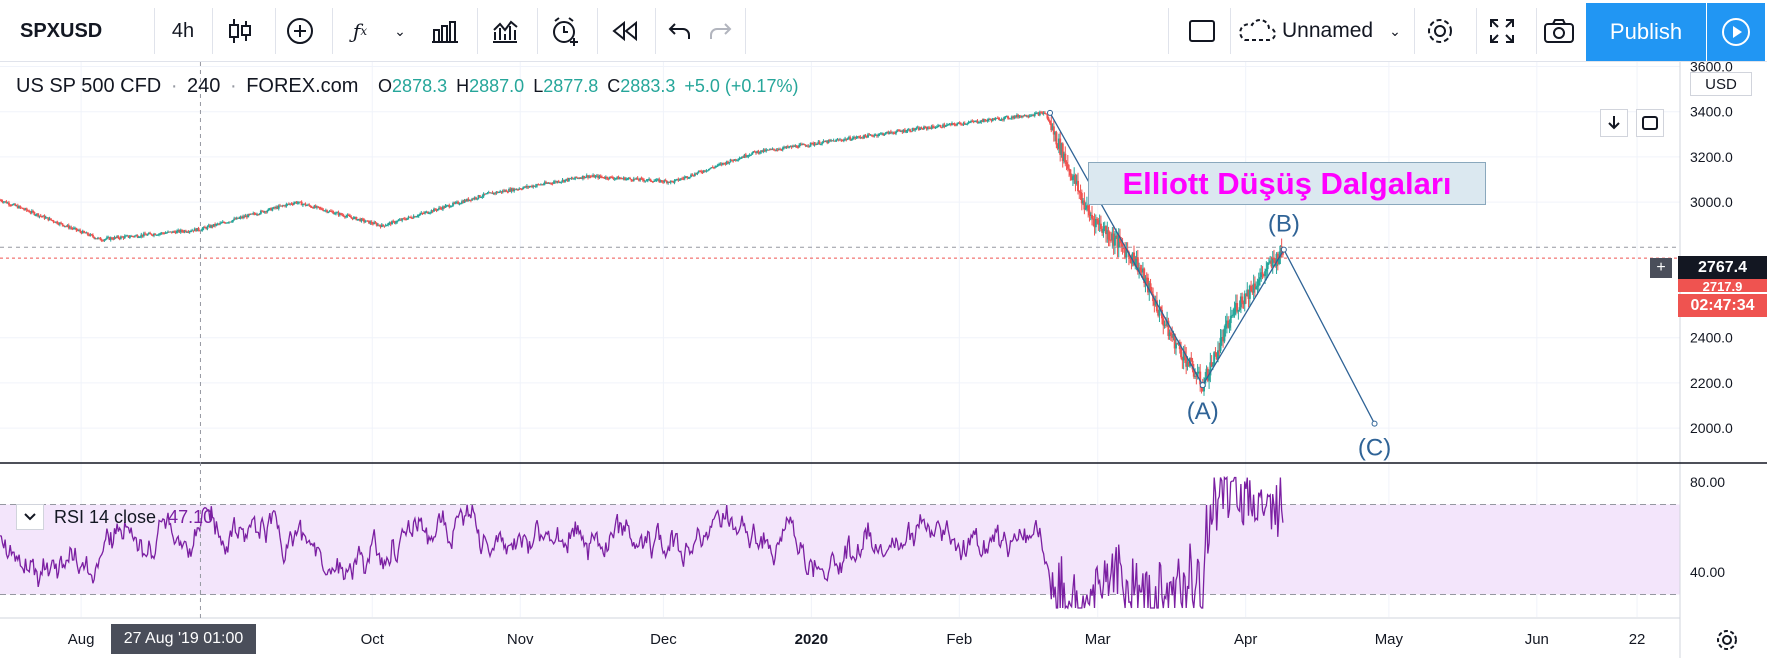 Image resolution: width=1767 pixels, height=658 pixels. I want to click on financials-icon, so click(505, 31).